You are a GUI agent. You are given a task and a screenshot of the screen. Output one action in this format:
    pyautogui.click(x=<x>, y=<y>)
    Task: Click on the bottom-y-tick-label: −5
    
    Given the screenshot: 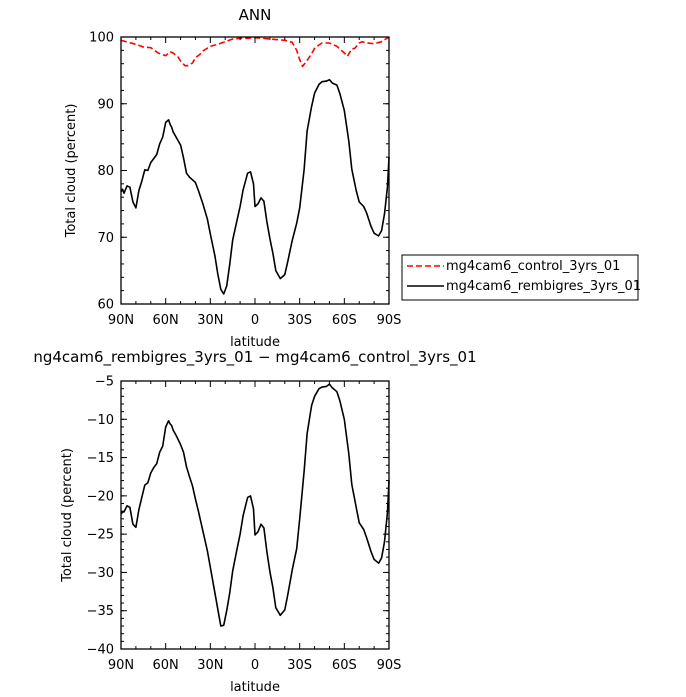 What is the action you would take?
    pyautogui.click(x=104, y=382)
    